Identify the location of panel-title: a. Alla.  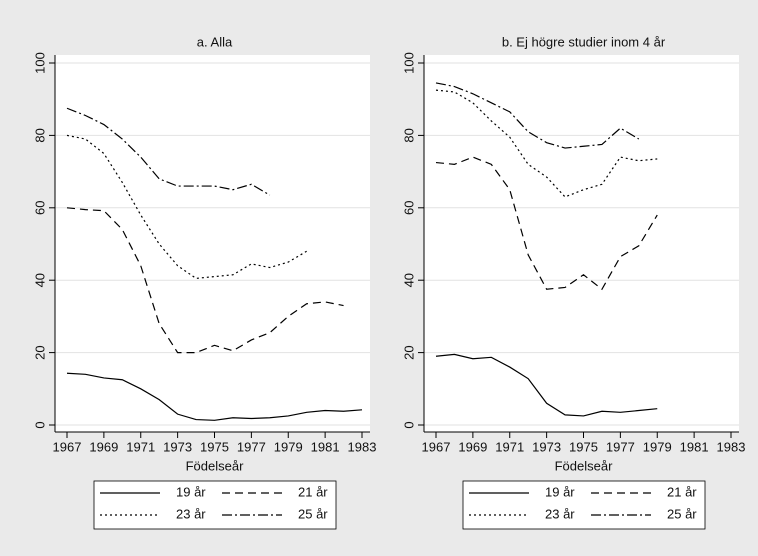
(215, 41).